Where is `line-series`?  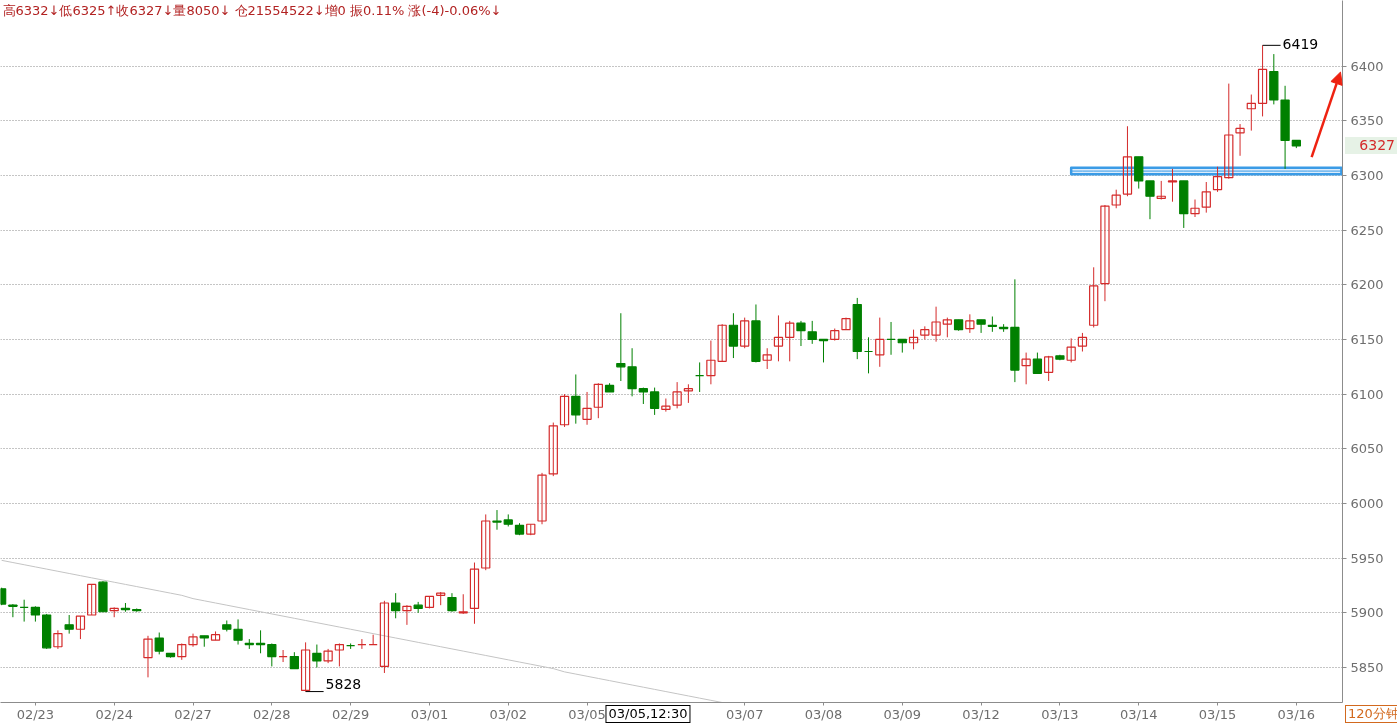 line-series is located at coordinates (362, 631).